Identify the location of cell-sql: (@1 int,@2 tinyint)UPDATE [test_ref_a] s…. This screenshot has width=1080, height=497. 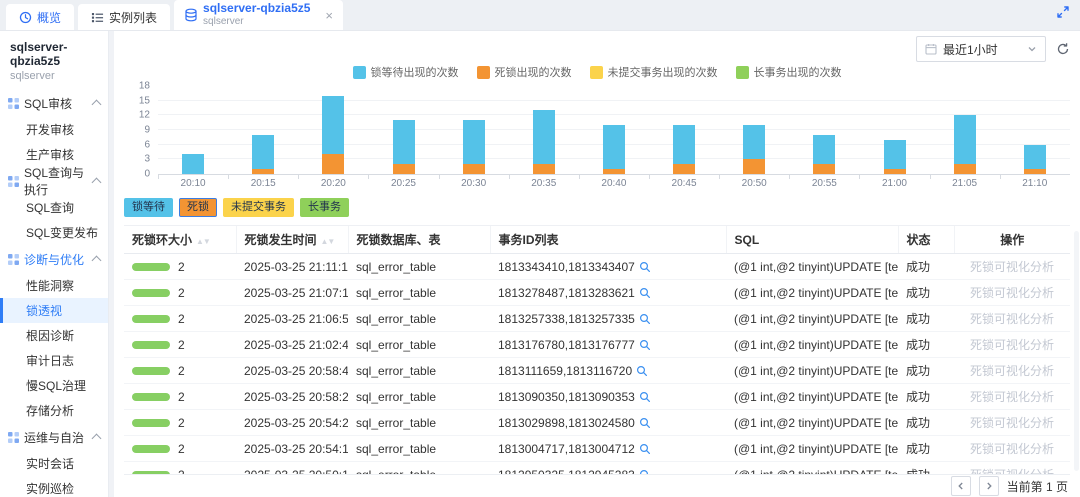
(812, 370).